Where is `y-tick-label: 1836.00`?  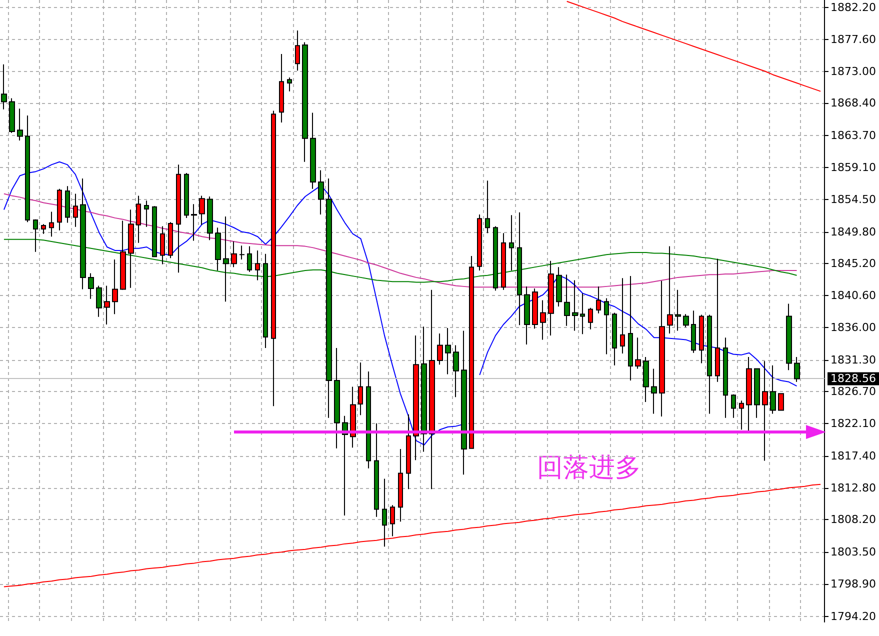
y-tick-label: 1836.00 is located at coordinates (853, 327).